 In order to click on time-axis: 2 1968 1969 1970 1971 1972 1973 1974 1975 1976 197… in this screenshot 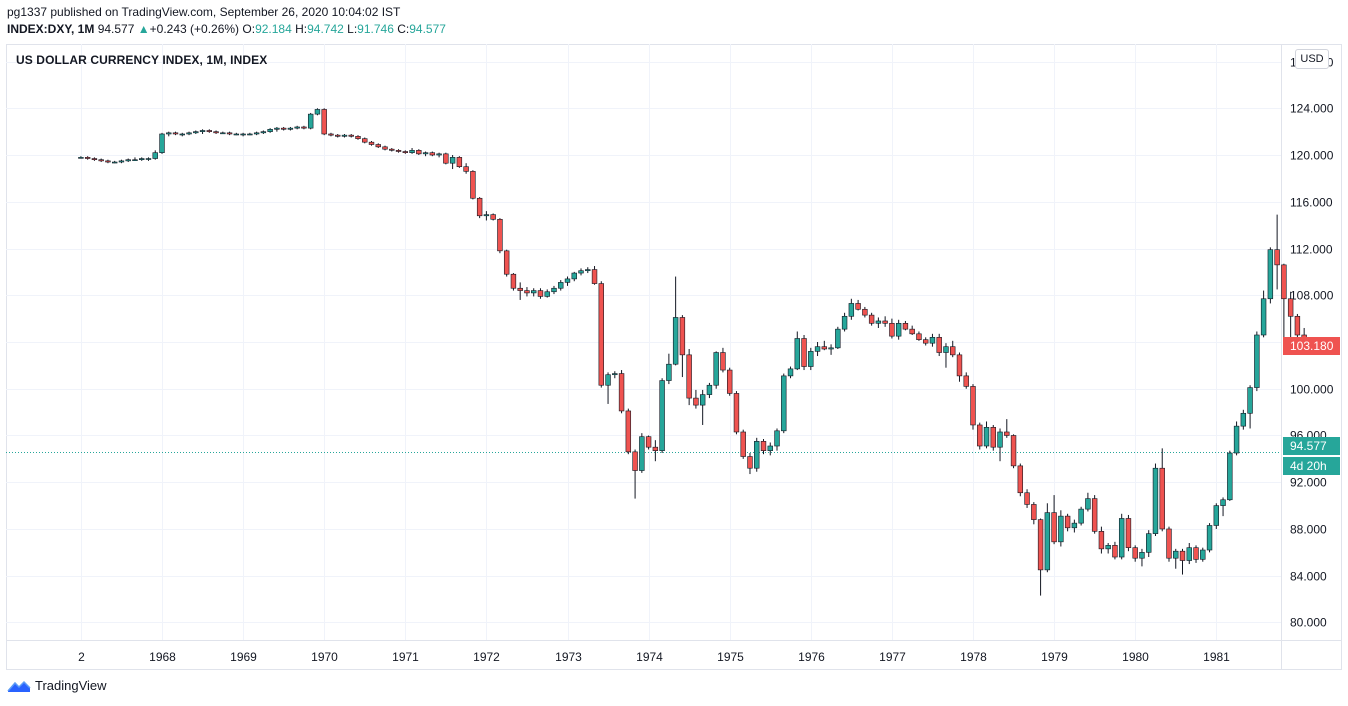, I will do `click(654, 657)`.